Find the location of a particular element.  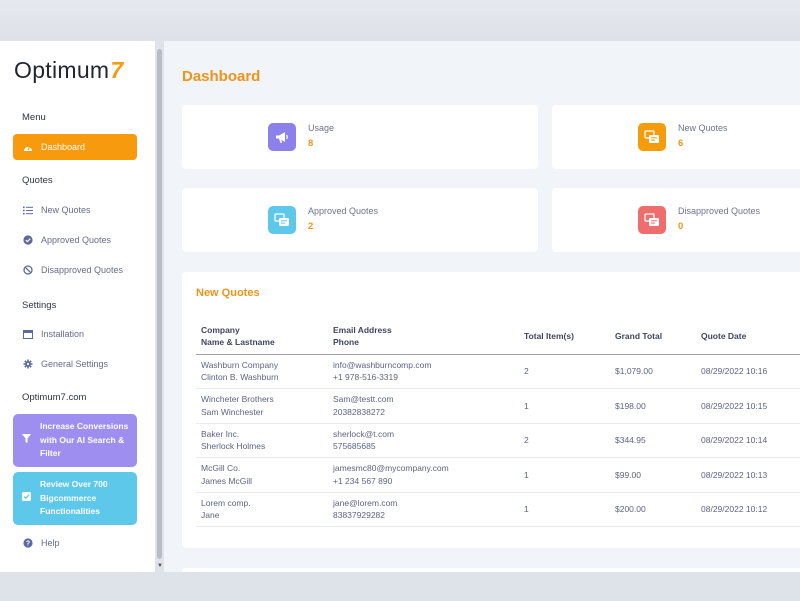

stat-label: Approved Quotes is located at coordinates (343, 211).